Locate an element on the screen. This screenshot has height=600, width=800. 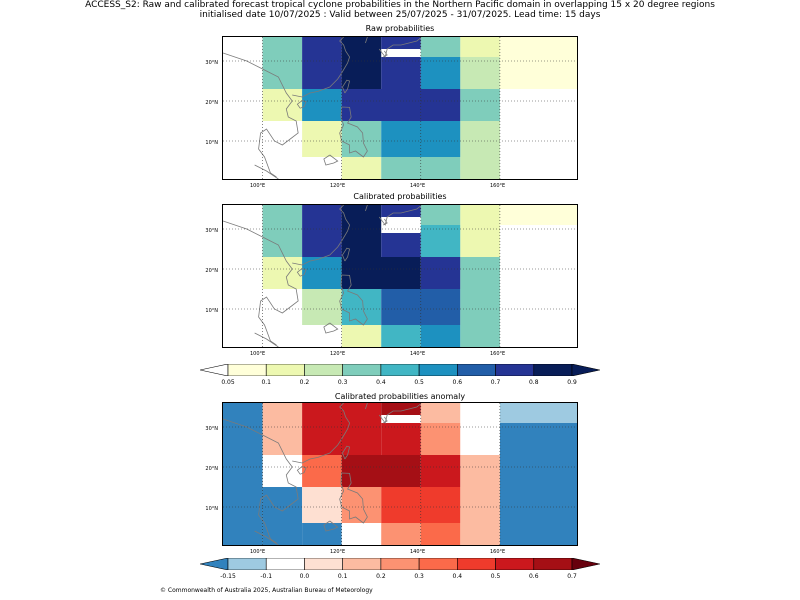
colorbar-tick-label: 0.7 is located at coordinates (495, 382).